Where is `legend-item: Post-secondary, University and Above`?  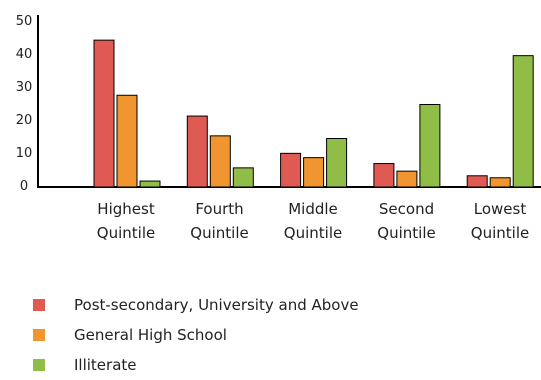 legend-item: Post-secondary, University and Above is located at coordinates (196, 305).